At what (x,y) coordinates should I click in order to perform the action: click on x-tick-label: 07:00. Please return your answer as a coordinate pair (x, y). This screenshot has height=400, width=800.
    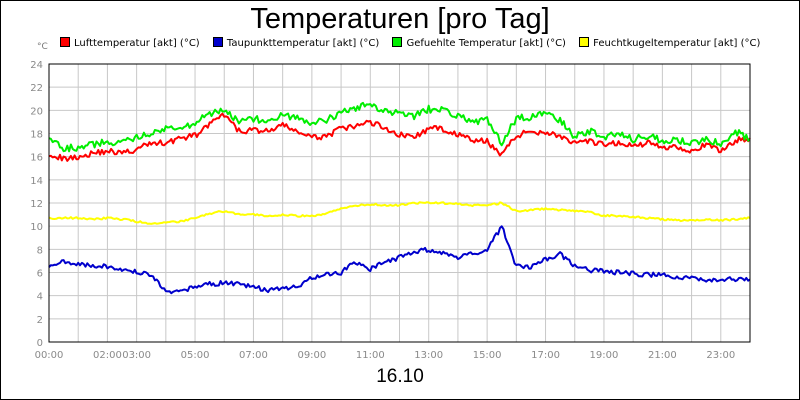
    Looking at the image, I should click on (253, 355).